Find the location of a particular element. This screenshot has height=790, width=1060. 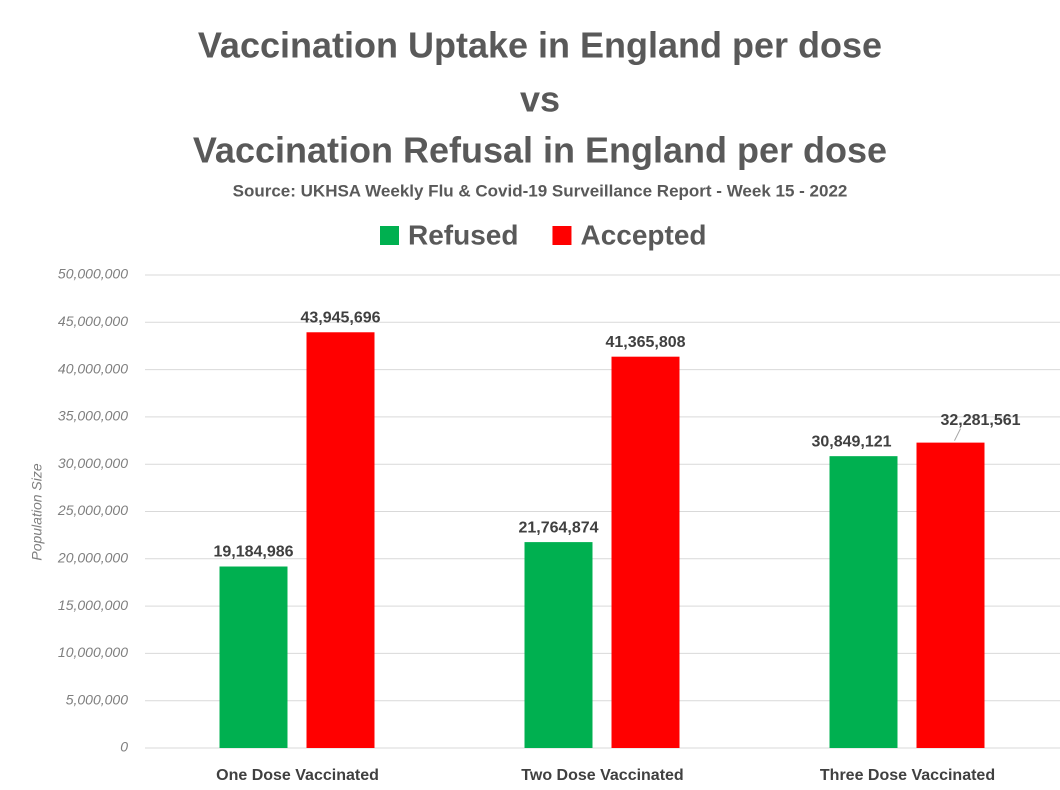

data-label: 21,764,874 is located at coordinates (558, 527).